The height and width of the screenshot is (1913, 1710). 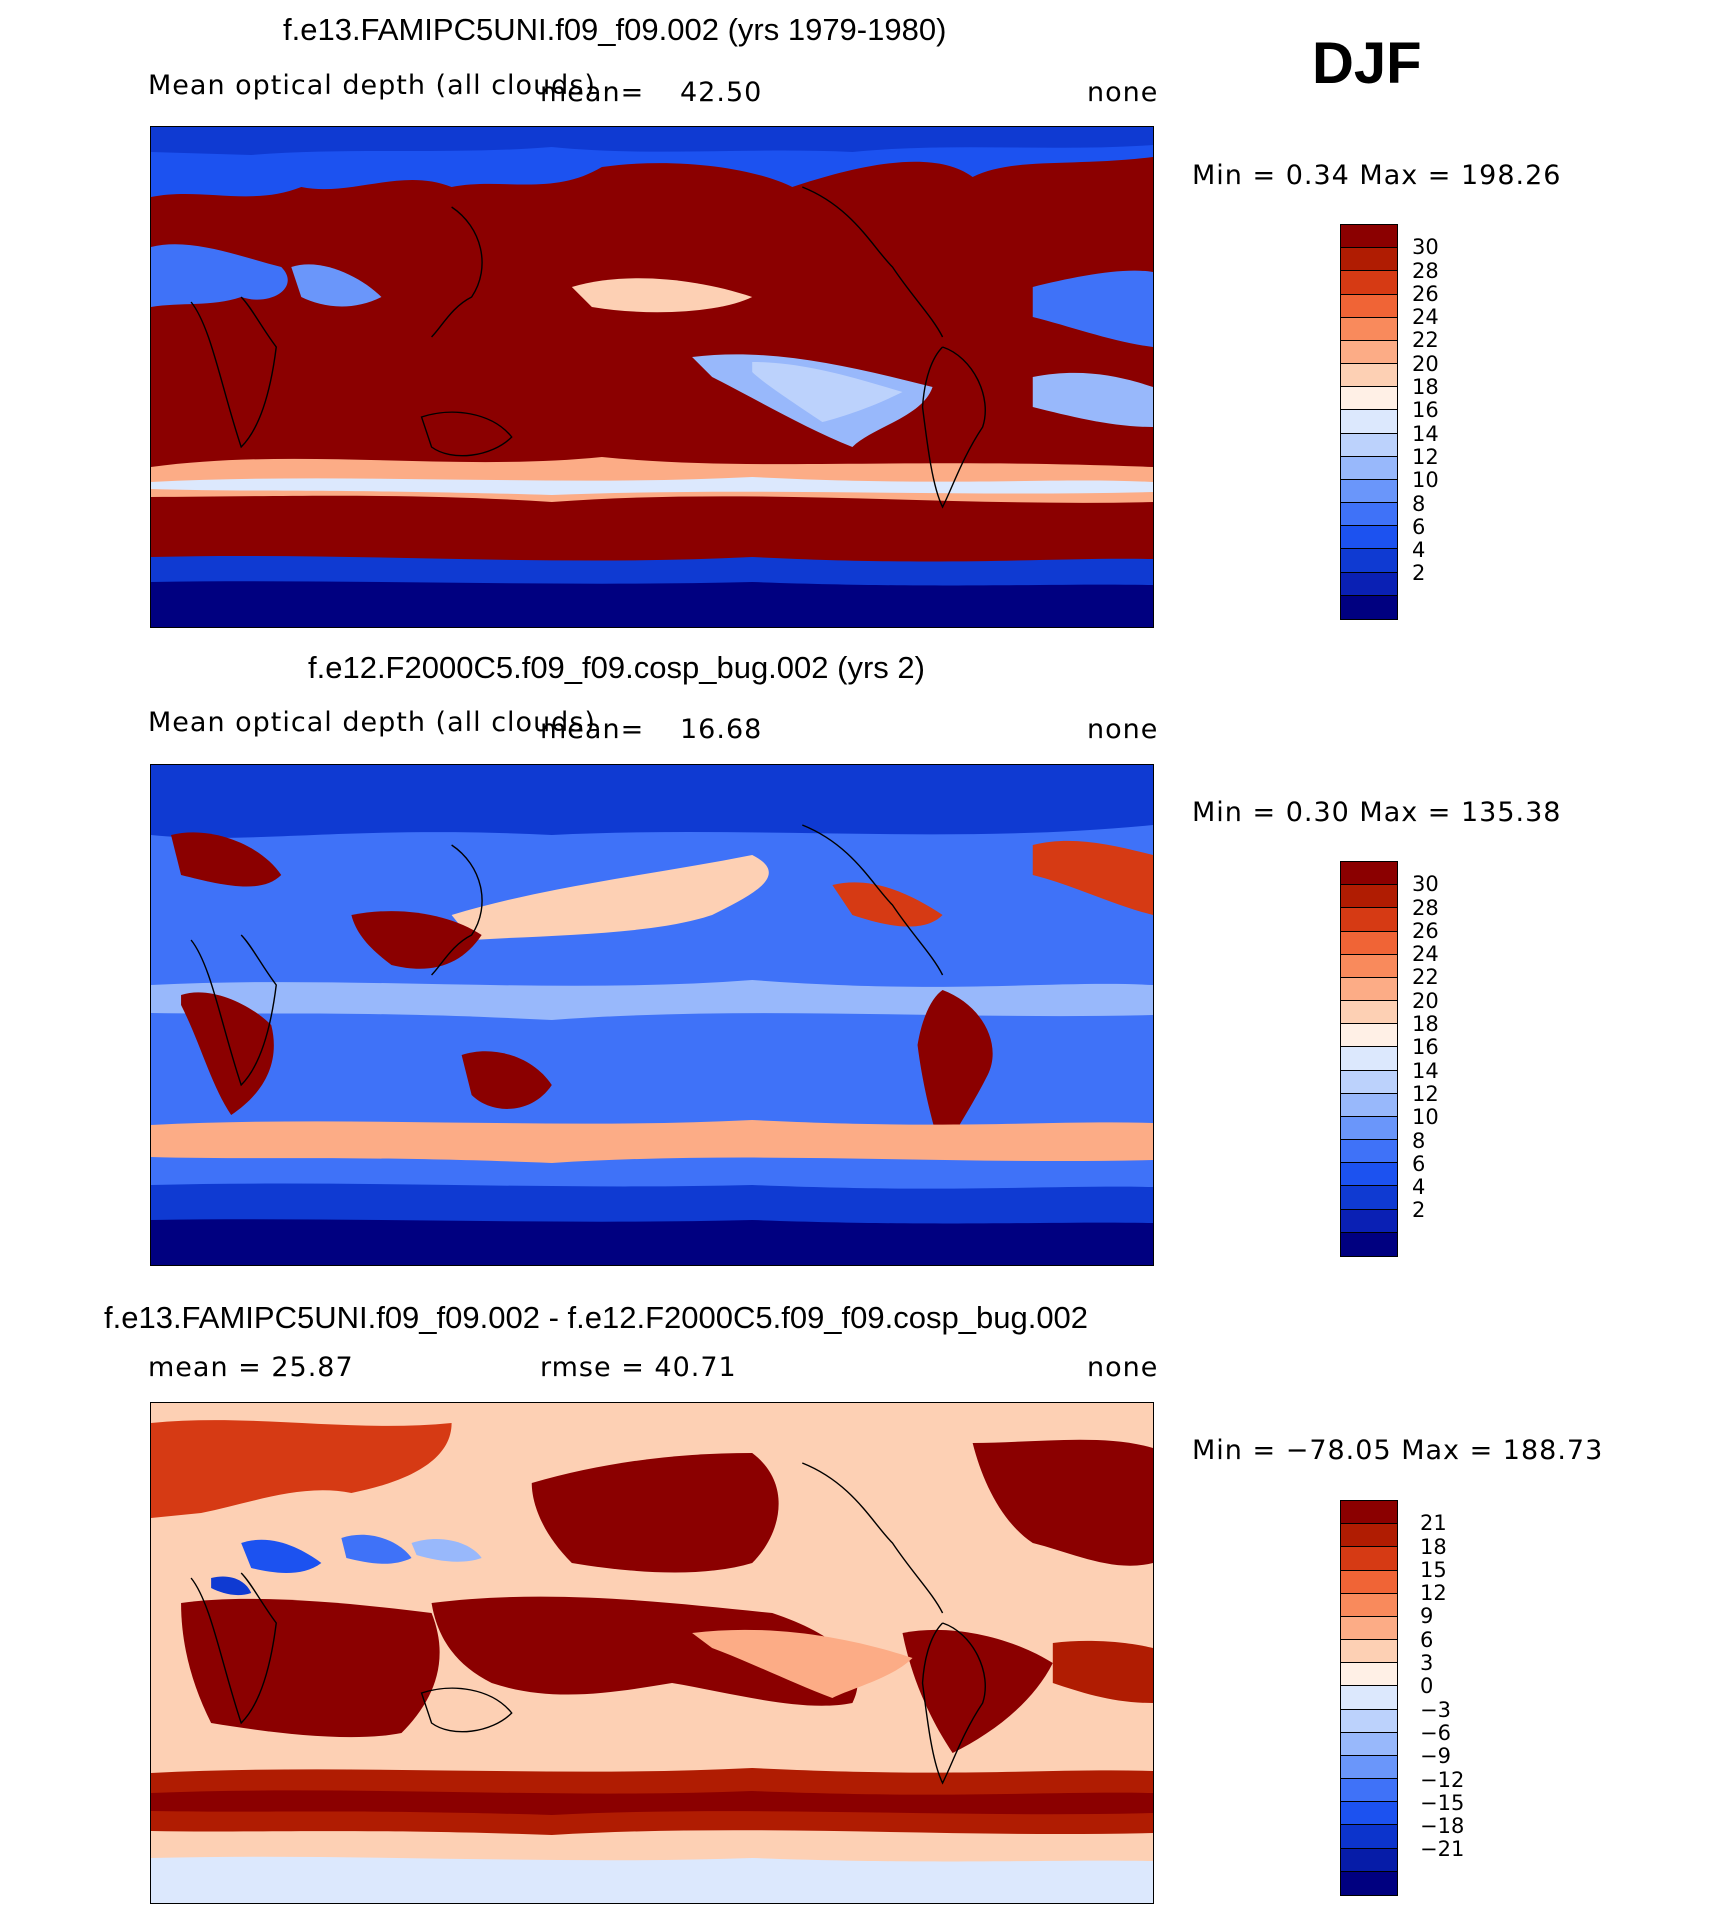 I want to click on colorbar-tick-label: −15, so click(x=1442, y=1802).